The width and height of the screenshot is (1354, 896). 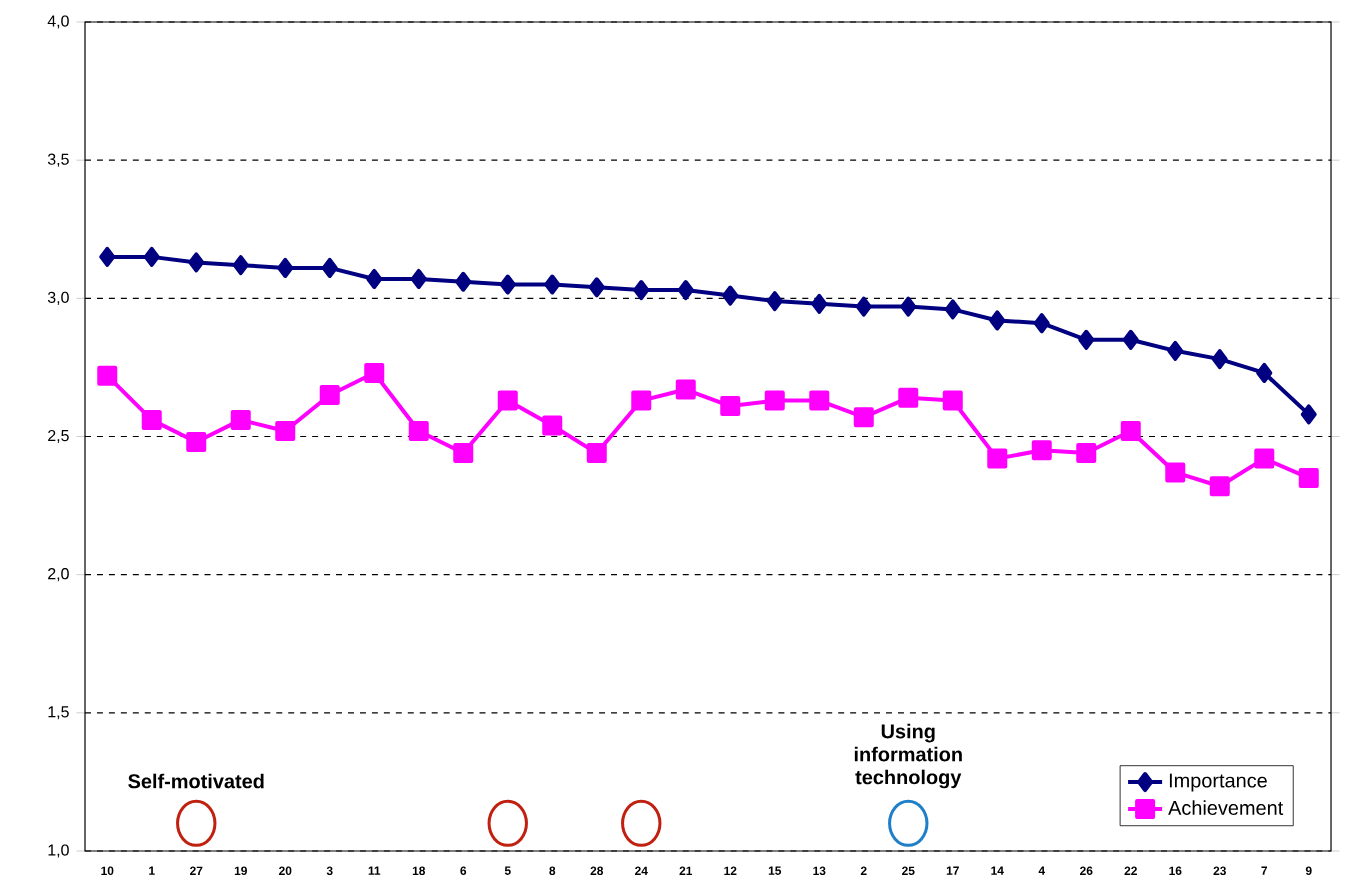 I want to click on x-tick-label: 19, so click(x=240, y=871).